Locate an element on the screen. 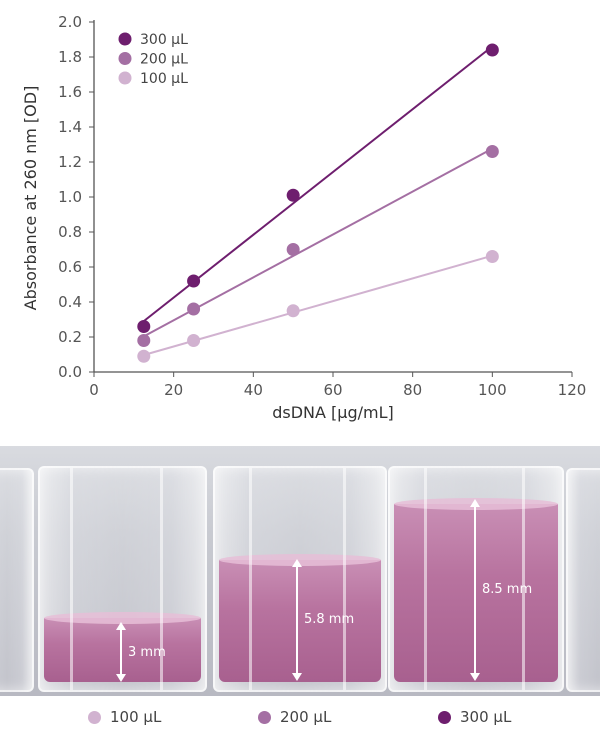 Image resolution: width=600 pixels, height=737 pixels. bottom-legend: 100 µL 200 µL 300 µL is located at coordinates (300, 717).